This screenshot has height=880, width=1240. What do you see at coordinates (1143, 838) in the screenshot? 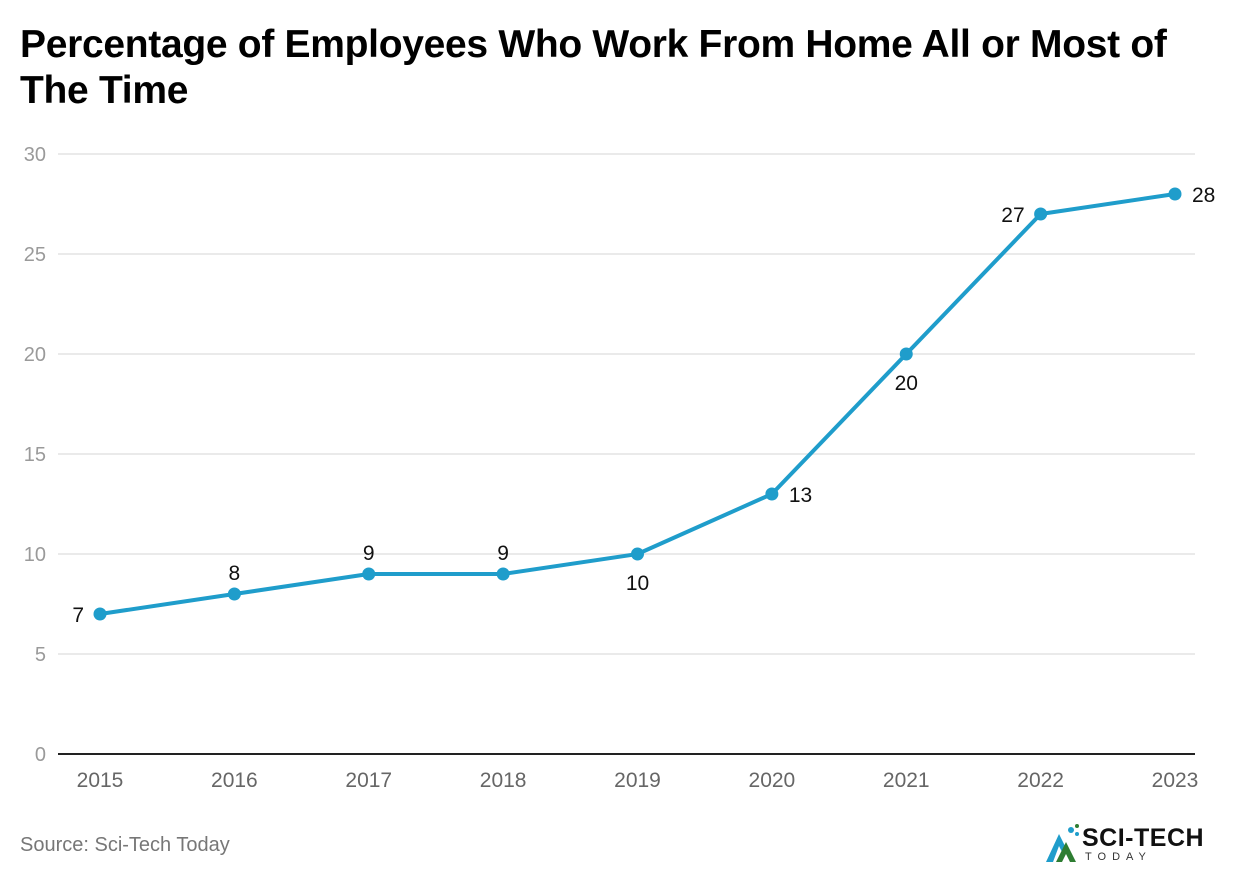
I see `logo-wordmark: SCI-TECH` at bounding box center [1143, 838].